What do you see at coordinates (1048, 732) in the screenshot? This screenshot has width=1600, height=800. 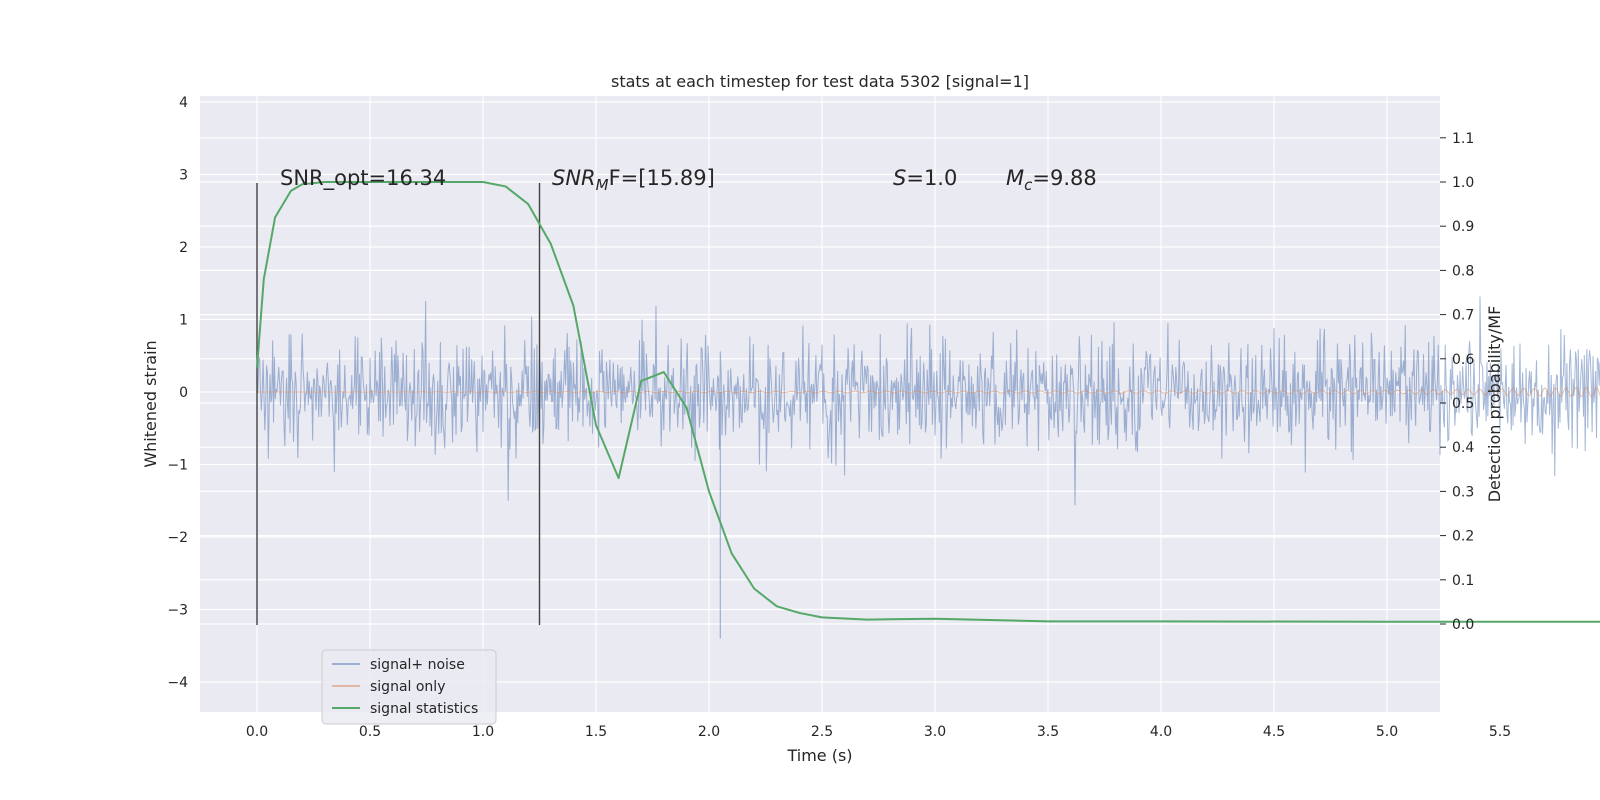 I see `x-tick-label: 3.5` at bounding box center [1048, 732].